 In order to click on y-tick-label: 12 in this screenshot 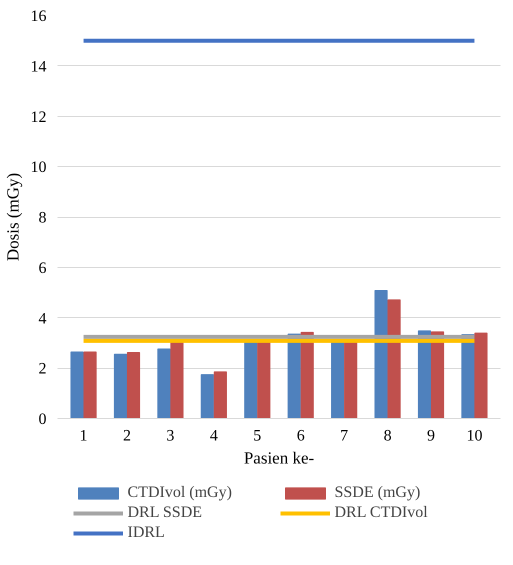, I will do `click(38, 117)`.